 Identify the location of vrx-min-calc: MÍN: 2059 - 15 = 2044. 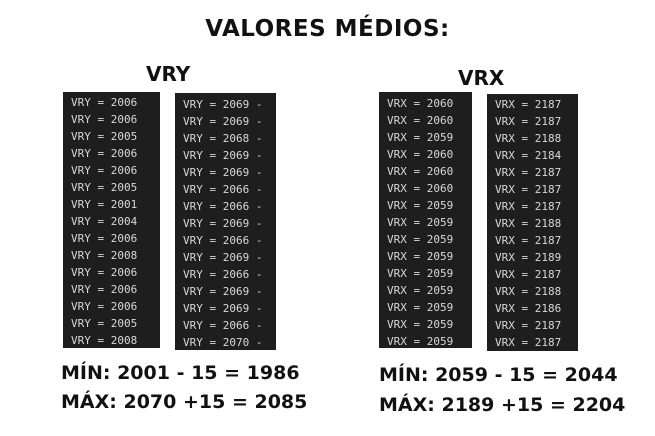
(498, 375).